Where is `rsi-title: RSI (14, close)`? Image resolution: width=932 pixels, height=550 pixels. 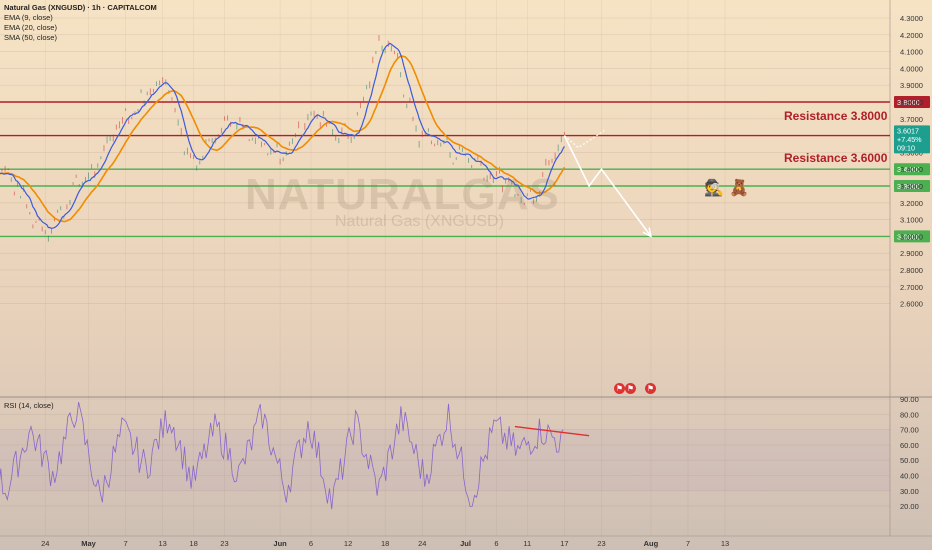
rsi-title: RSI (14, close) is located at coordinates (29, 405).